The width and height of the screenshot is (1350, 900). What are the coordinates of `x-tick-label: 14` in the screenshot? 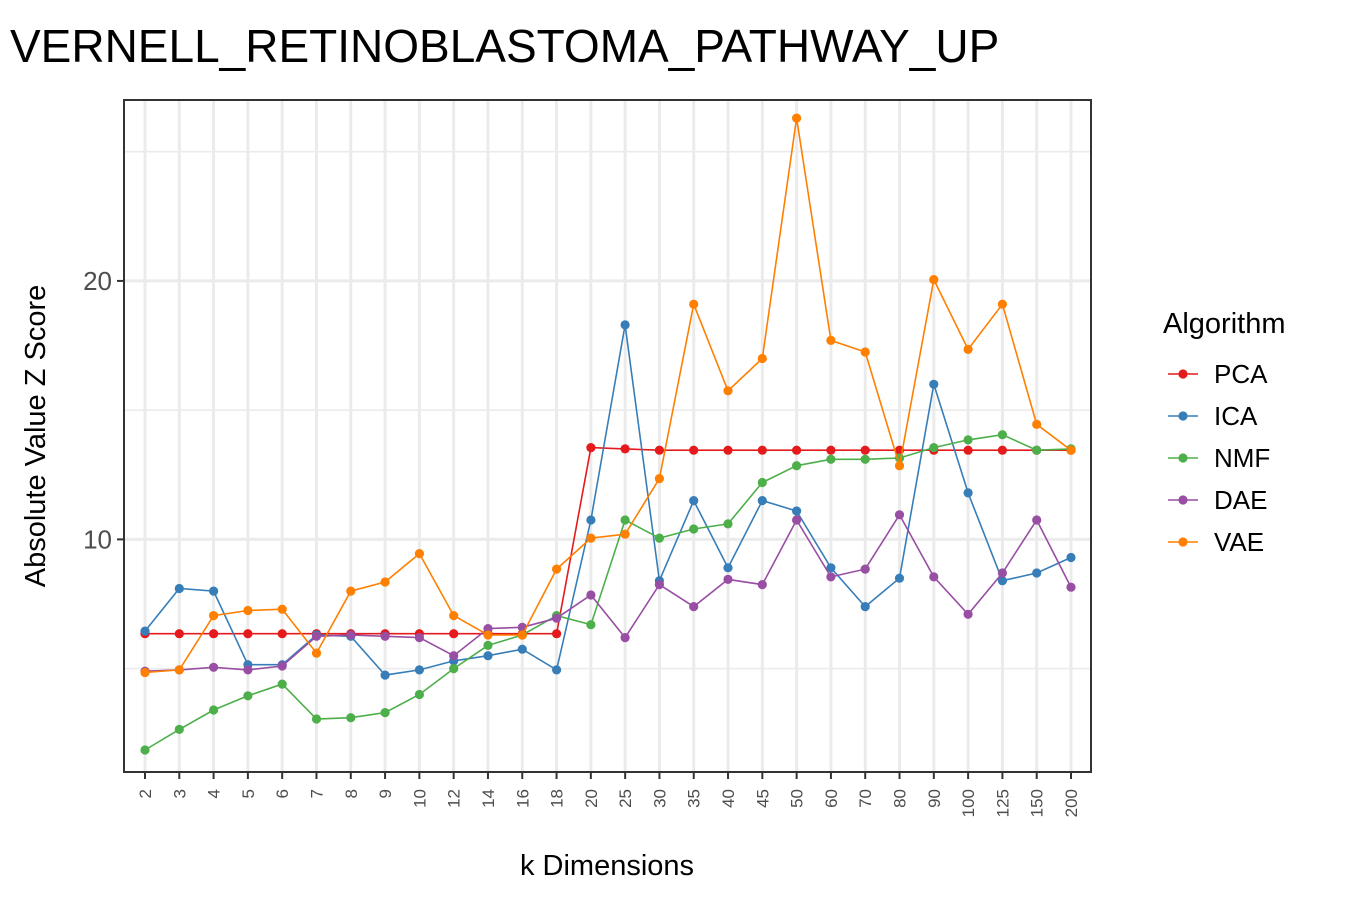 It's located at (488, 798).